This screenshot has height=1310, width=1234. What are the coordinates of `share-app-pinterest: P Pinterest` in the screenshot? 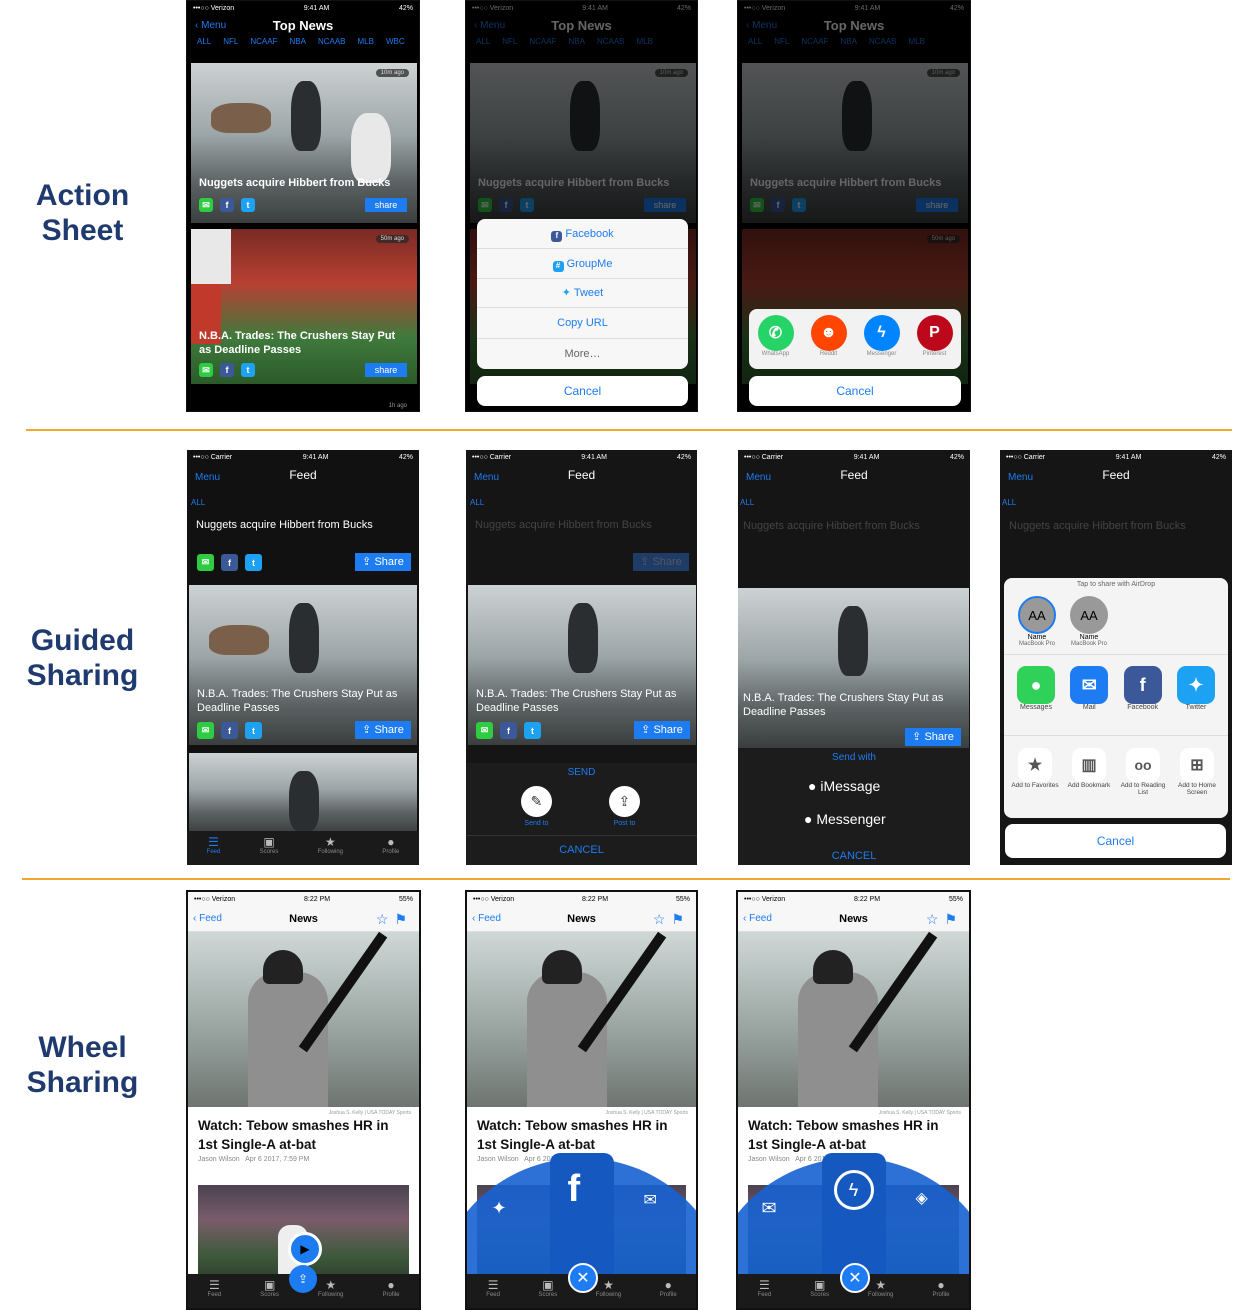 It's located at (934, 336).